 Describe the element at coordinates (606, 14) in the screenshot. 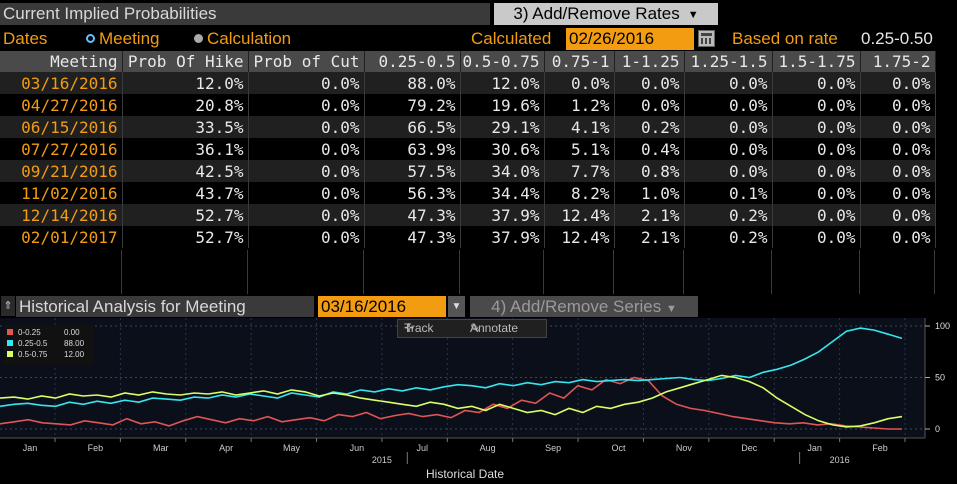

I see `add-remove-rates-button: 3) Add/Remove Rates ▼` at that location.